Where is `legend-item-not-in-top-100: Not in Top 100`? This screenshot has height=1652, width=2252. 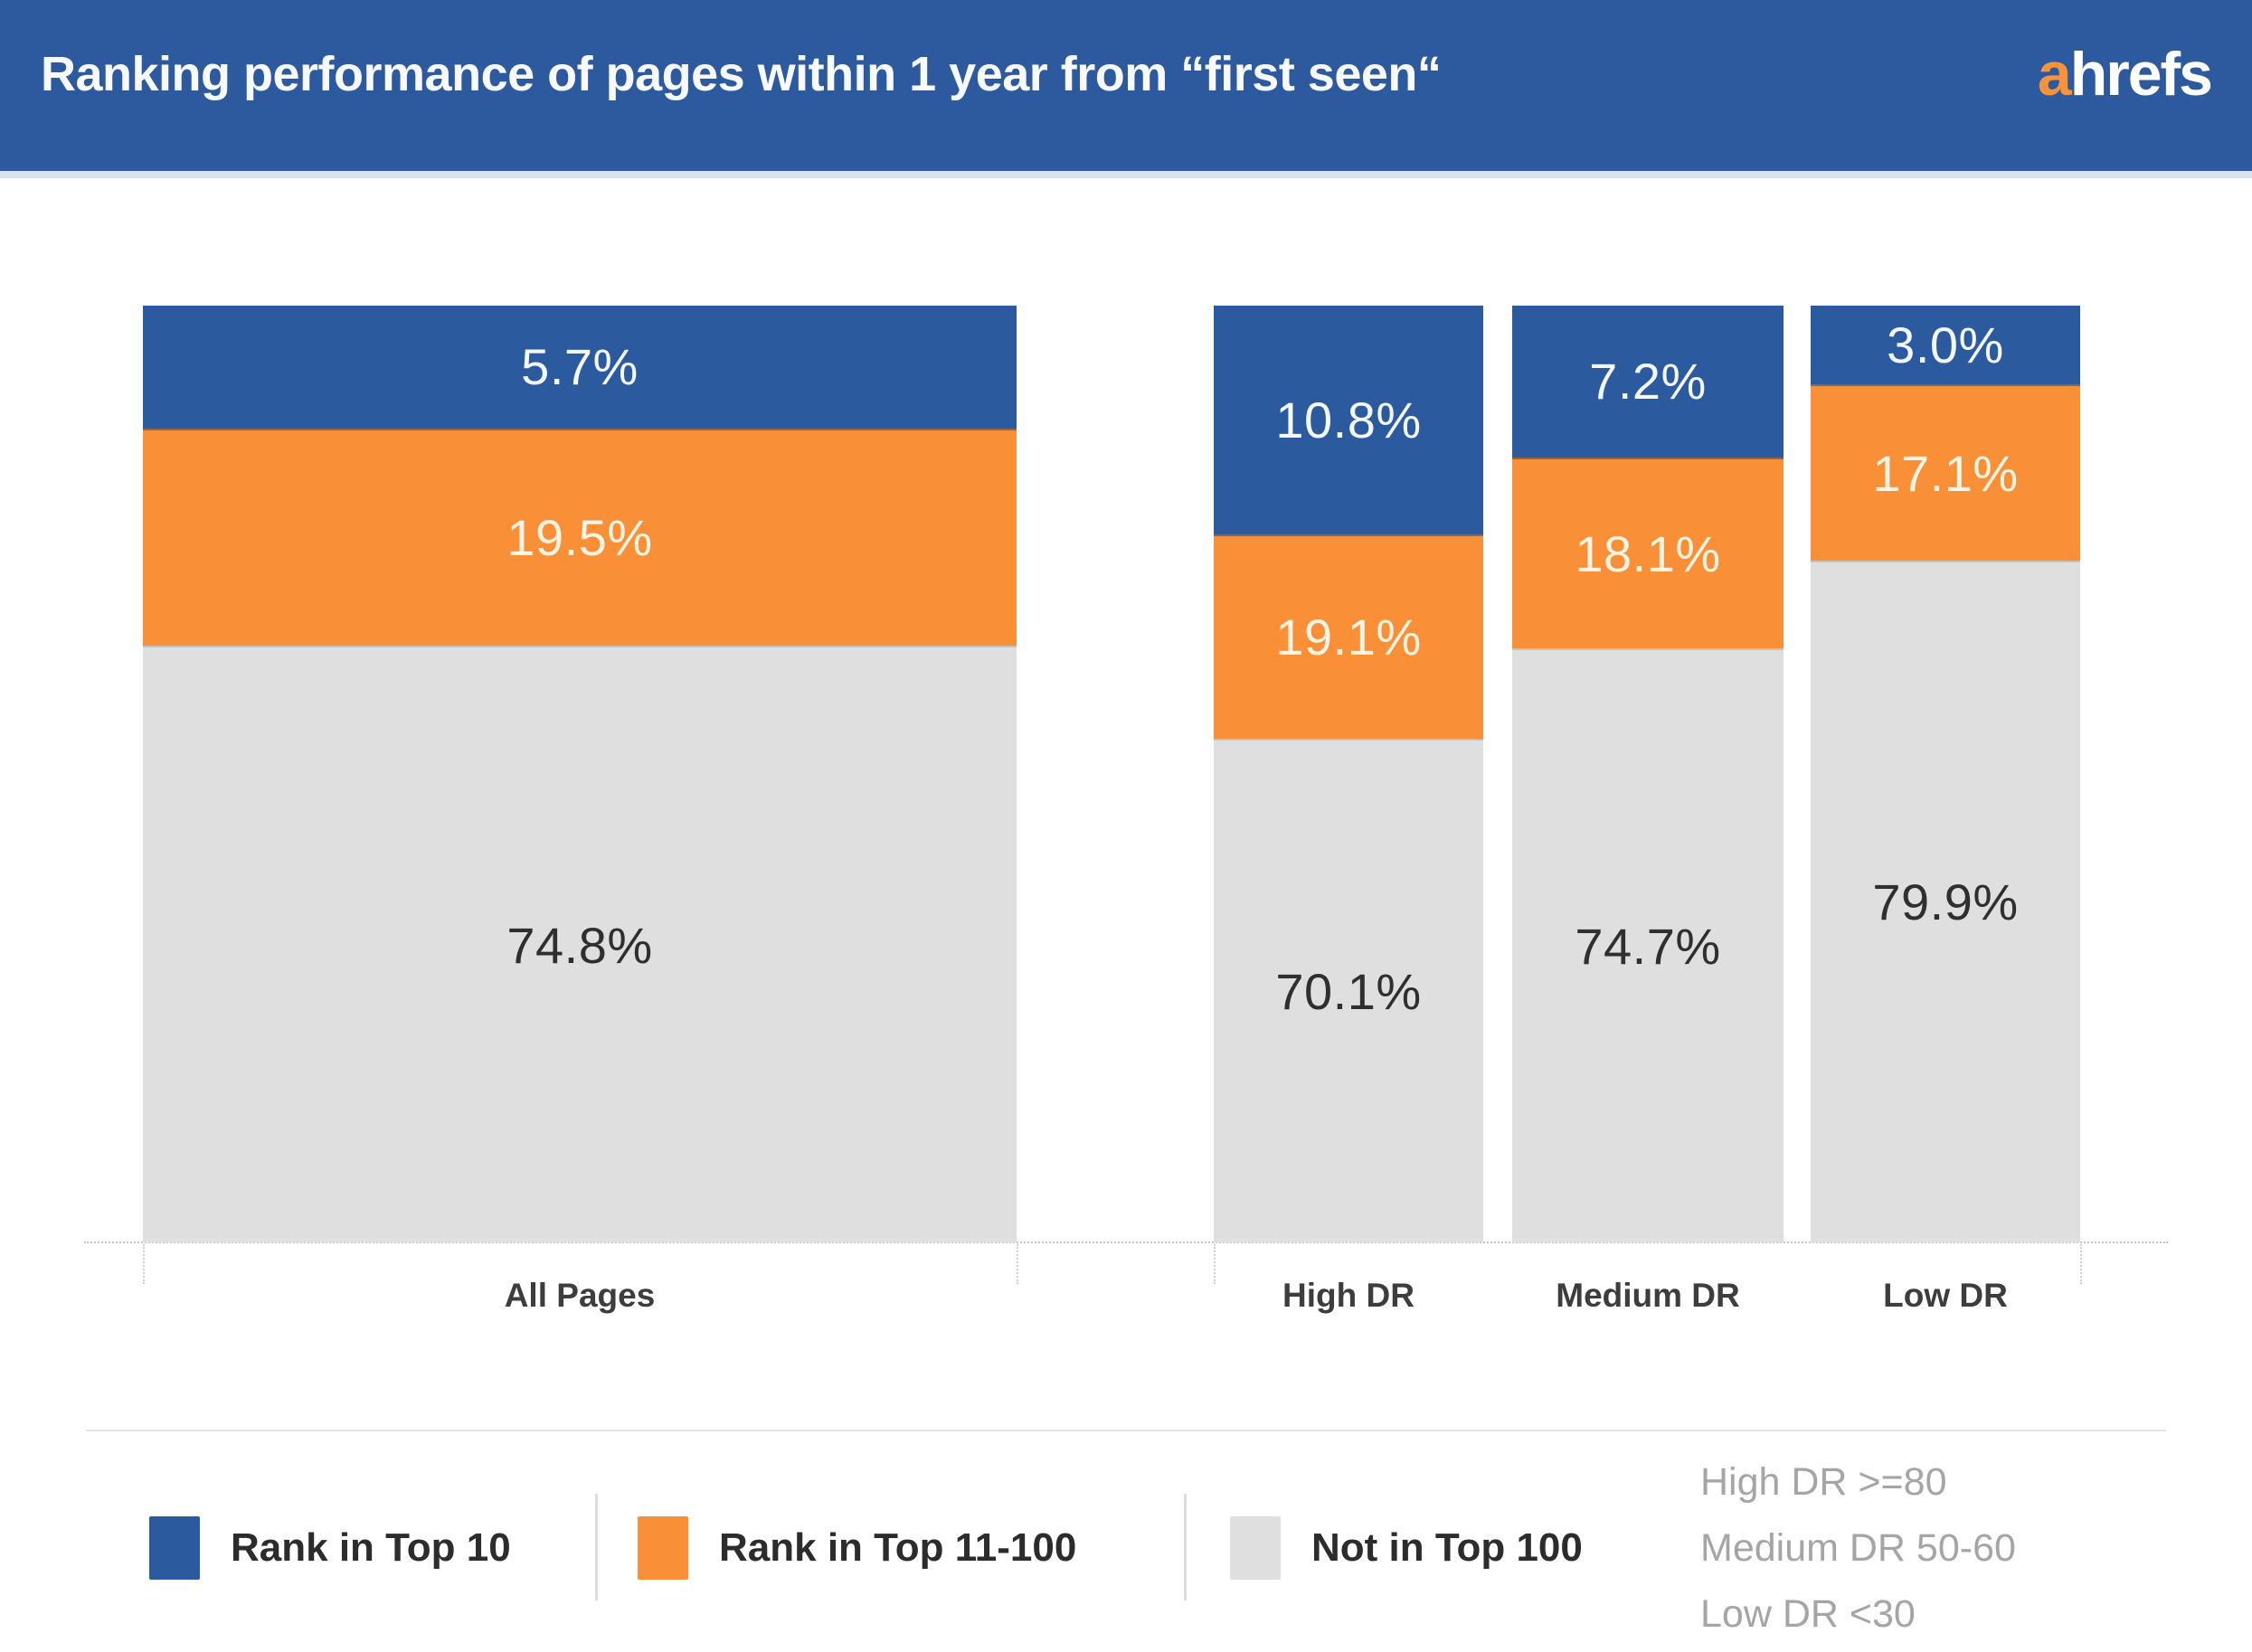
legend-item-not-in-top-100: Not in Top 100 is located at coordinates (1406, 1548).